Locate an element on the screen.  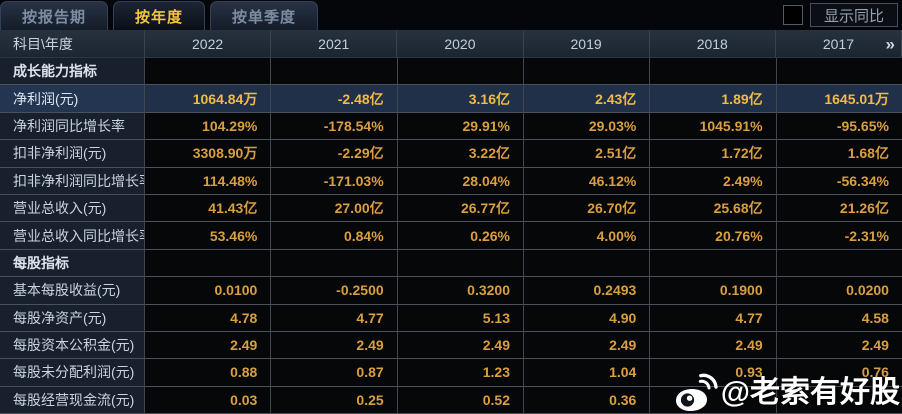
data-row: 每股未分配利润(元) 0.88 0.87 1.23 1.04 0.93 0.76 is located at coordinates (451, 373).